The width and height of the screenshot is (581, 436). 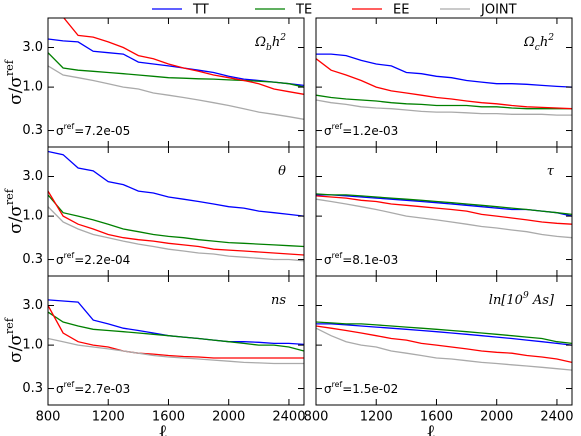 I want to click on panel-label-part: c, so click(x=537, y=48).